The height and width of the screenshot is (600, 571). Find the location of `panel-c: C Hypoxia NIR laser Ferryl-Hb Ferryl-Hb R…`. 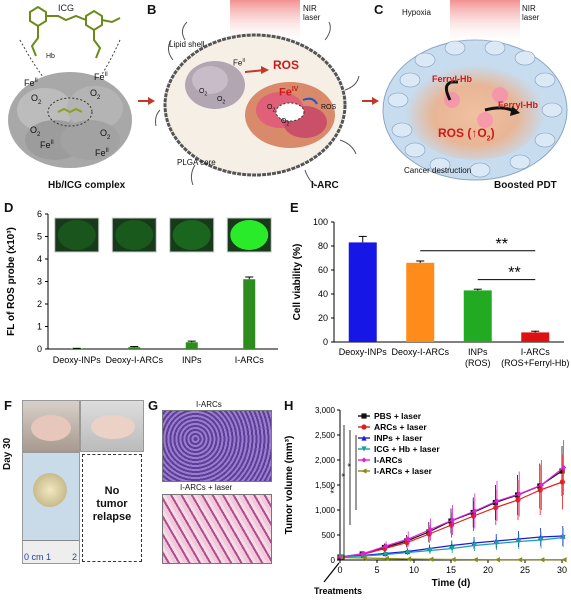

panel-c: C Hypoxia NIR laser Ferryl-Hb Ferryl-Hb R… is located at coordinates (472, 97).